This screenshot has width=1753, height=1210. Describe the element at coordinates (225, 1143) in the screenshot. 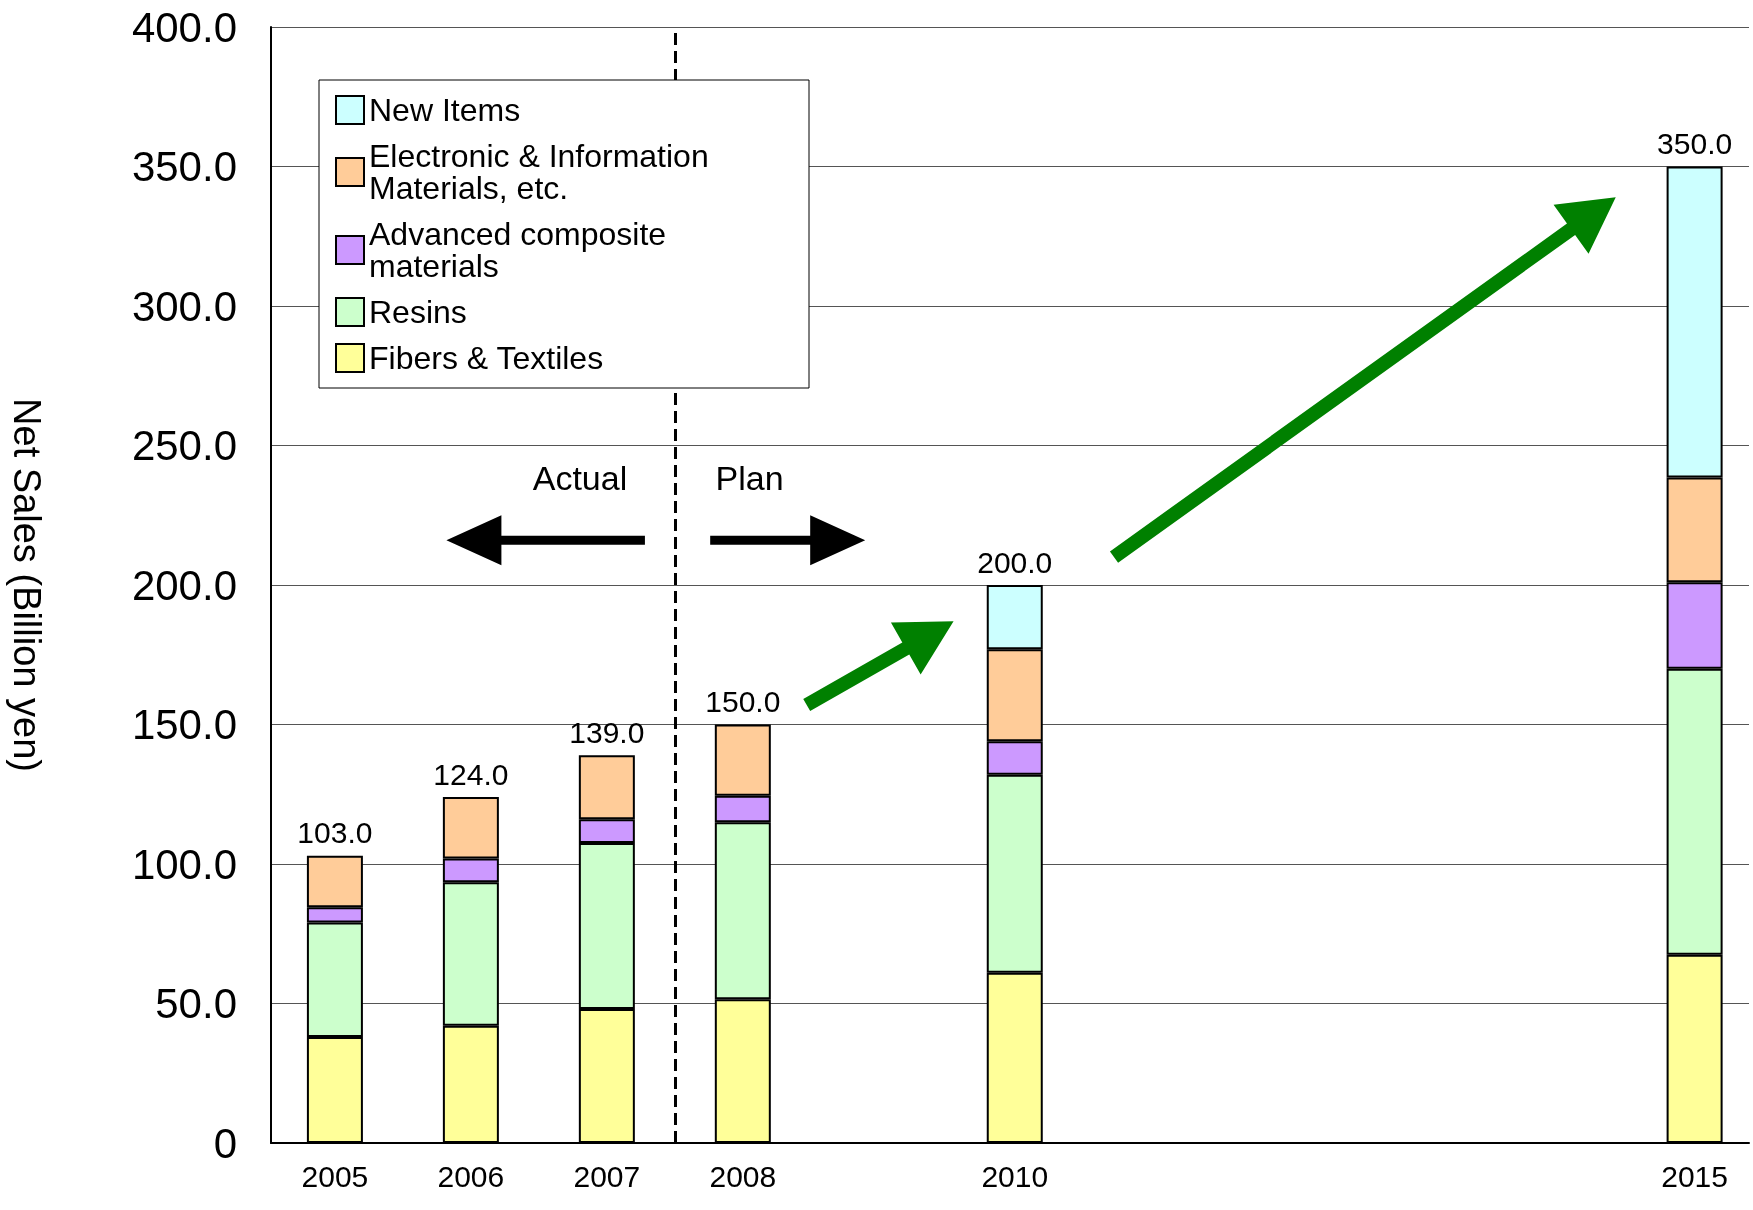

I see `y-tick-label: 0` at that location.